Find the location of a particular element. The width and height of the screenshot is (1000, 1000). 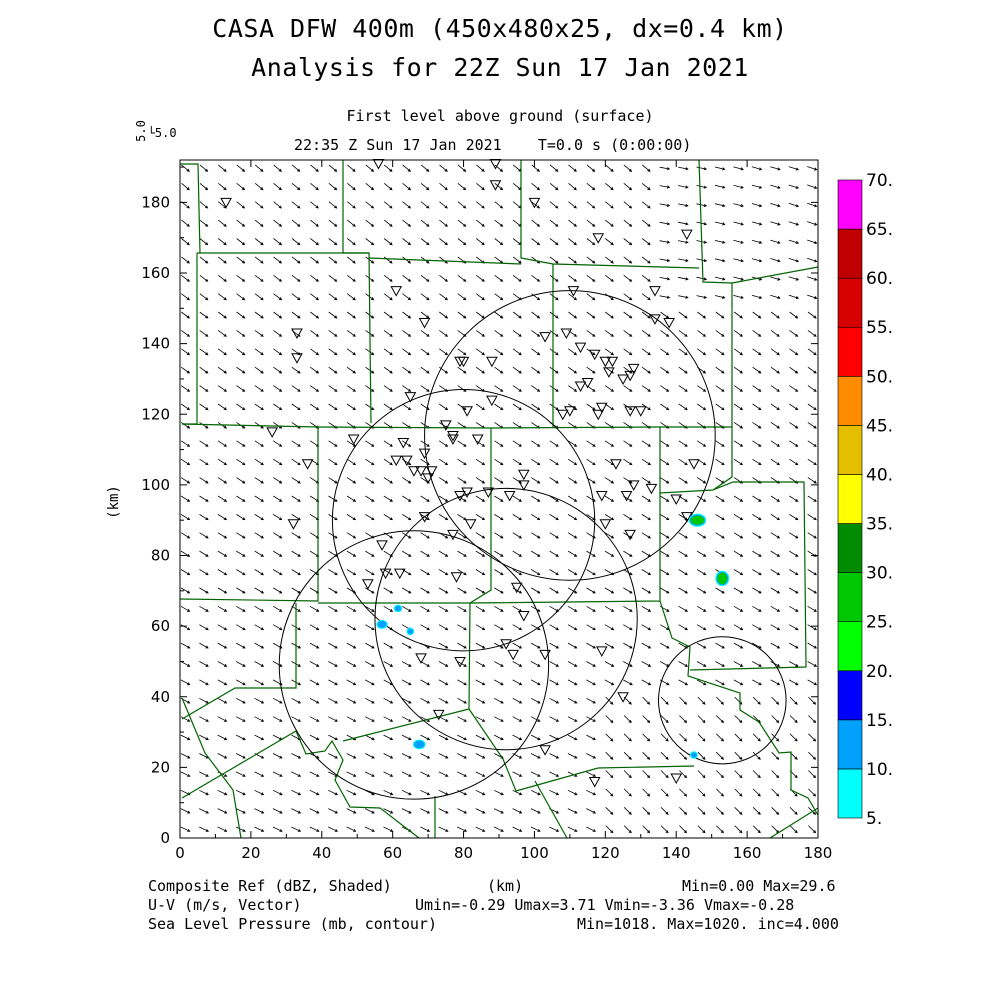

x-tick-label: 60 is located at coordinates (392, 853).